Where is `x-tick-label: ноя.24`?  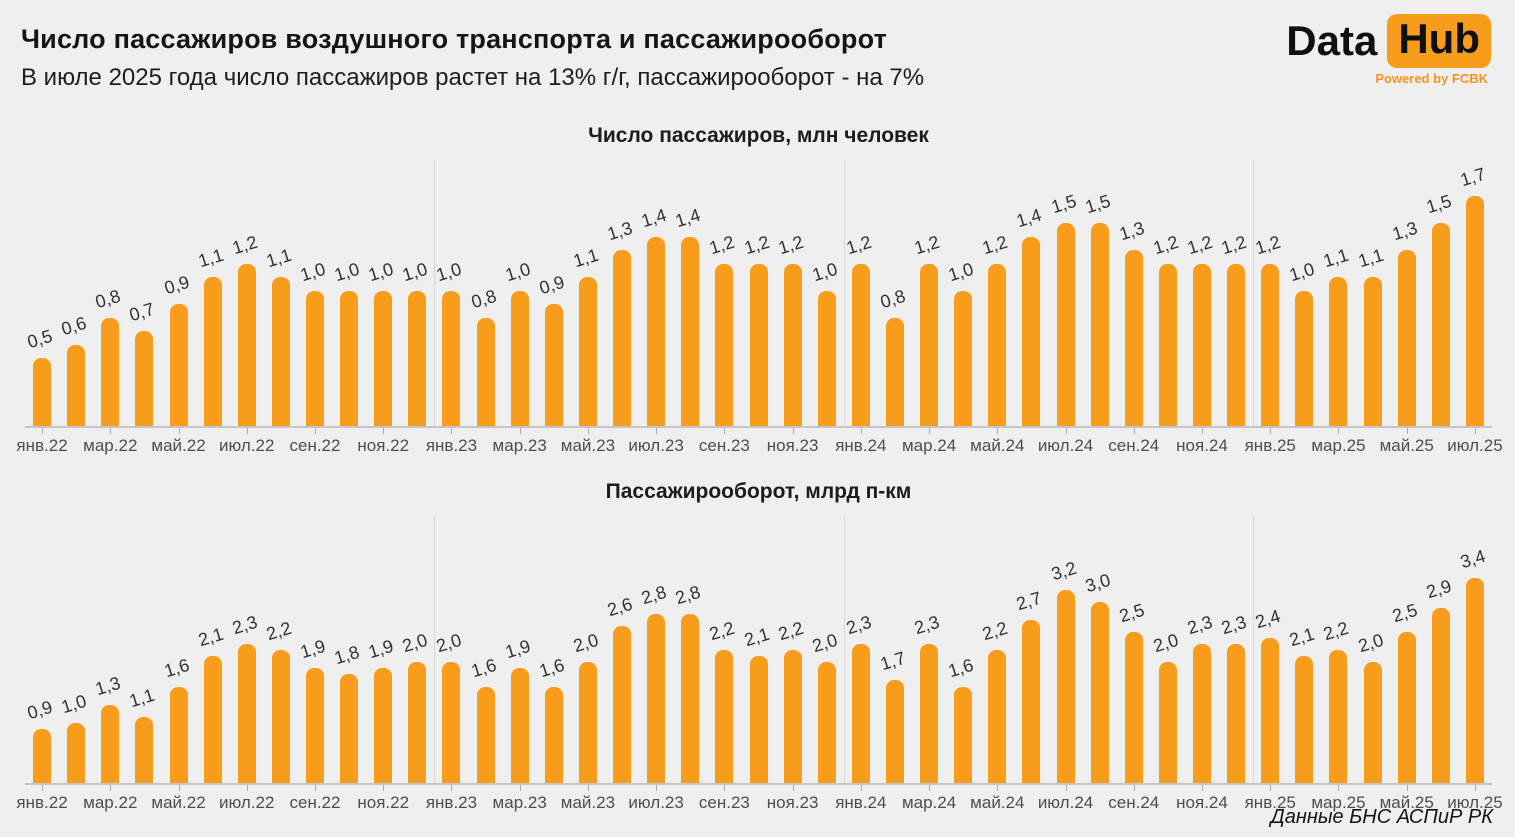 x-tick-label: ноя.24 is located at coordinates (1202, 802).